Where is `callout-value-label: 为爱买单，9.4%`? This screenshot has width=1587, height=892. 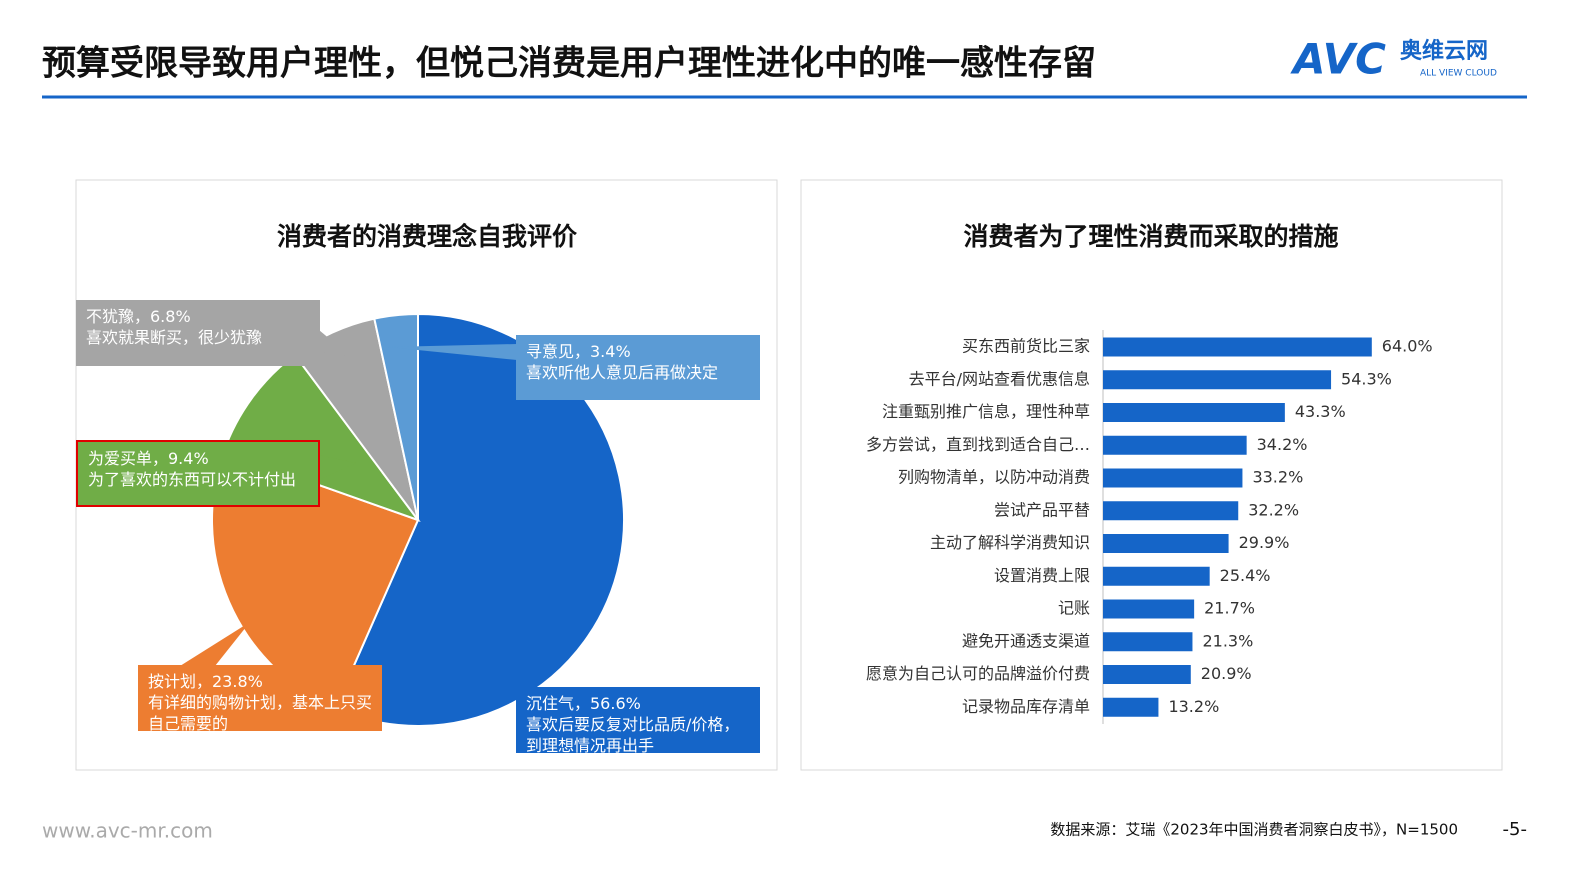
callout-value-label: 为爱买单，9.4% is located at coordinates (148, 458).